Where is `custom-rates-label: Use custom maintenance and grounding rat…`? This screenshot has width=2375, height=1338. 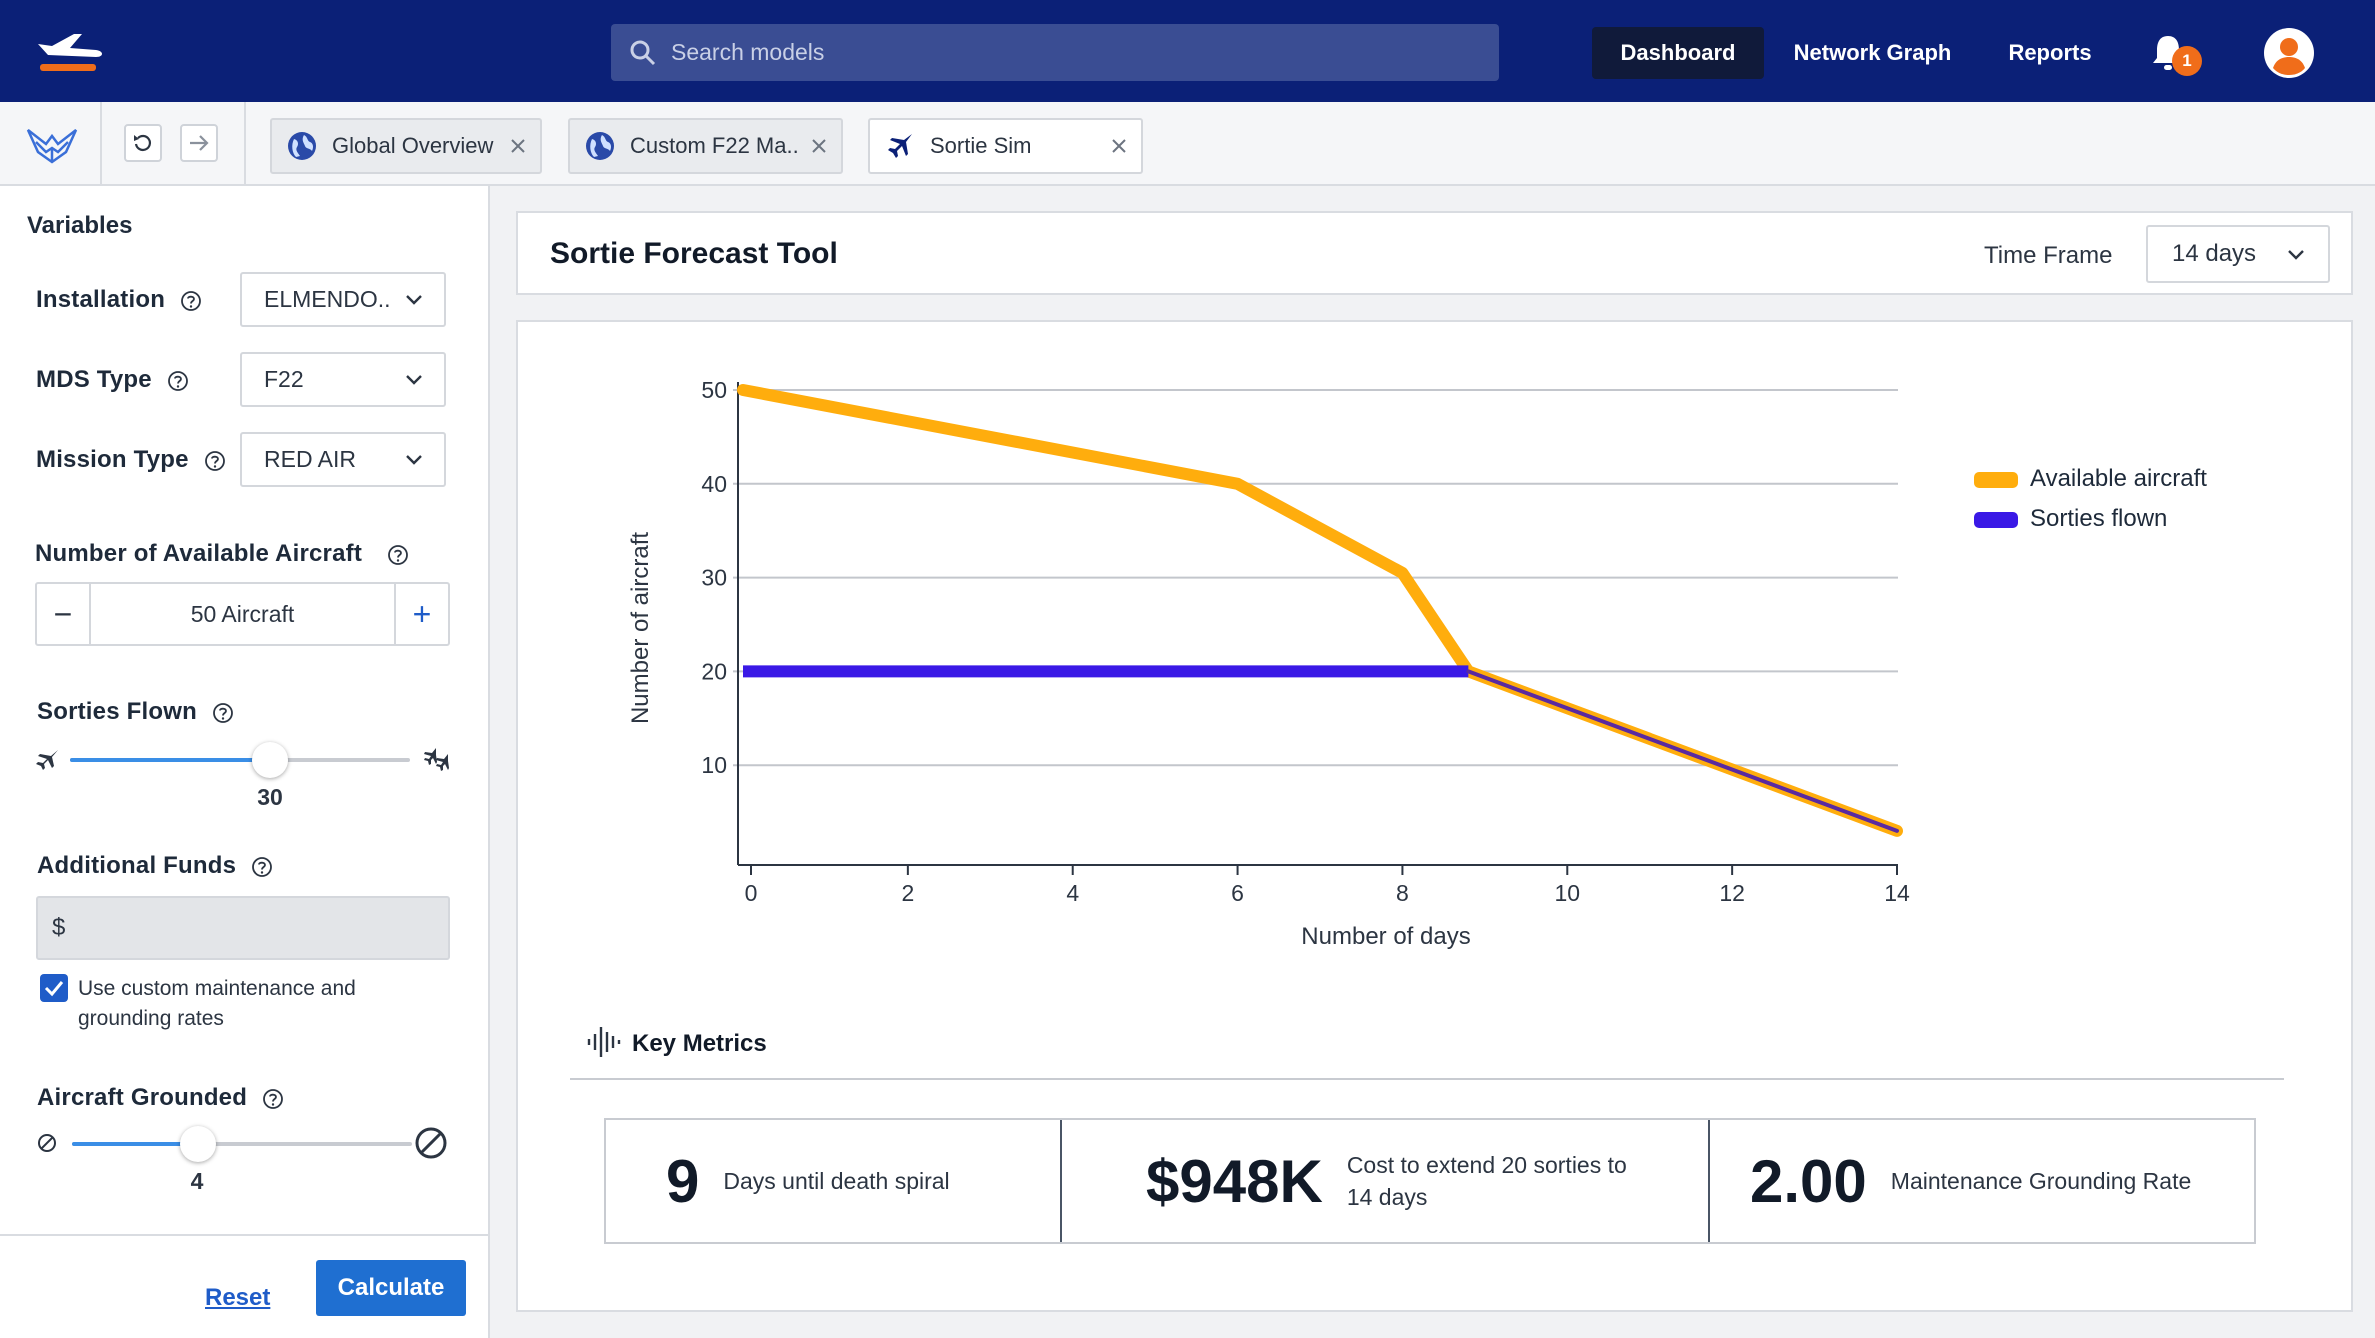
custom-rates-label: Use custom maintenance and grounding rat… is located at coordinates (217, 1003).